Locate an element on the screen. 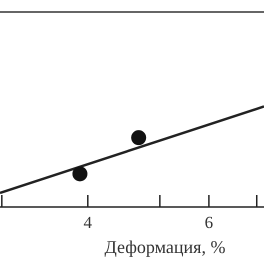 Image resolution: width=264 pixels, height=264 pixels. x-tick-label: 6 is located at coordinates (209, 222).